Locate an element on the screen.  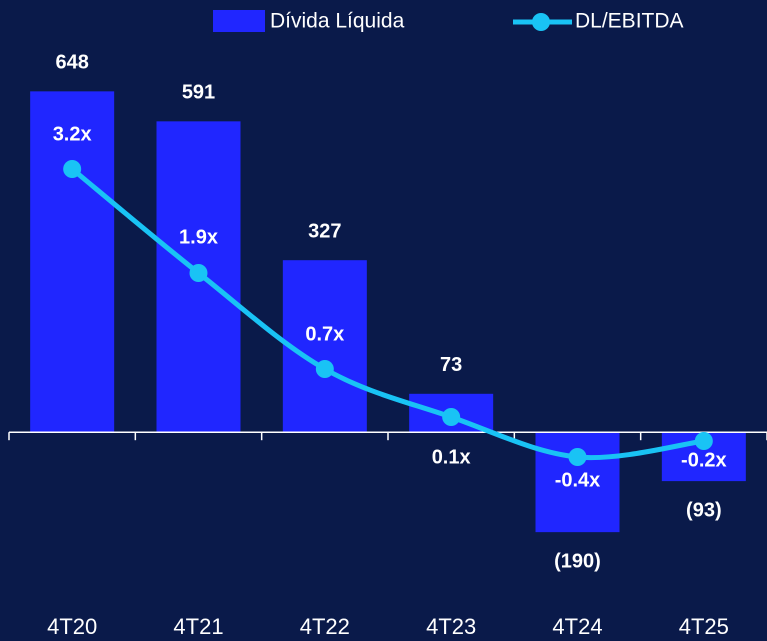
legend-dot is located at coordinates (541, 22).